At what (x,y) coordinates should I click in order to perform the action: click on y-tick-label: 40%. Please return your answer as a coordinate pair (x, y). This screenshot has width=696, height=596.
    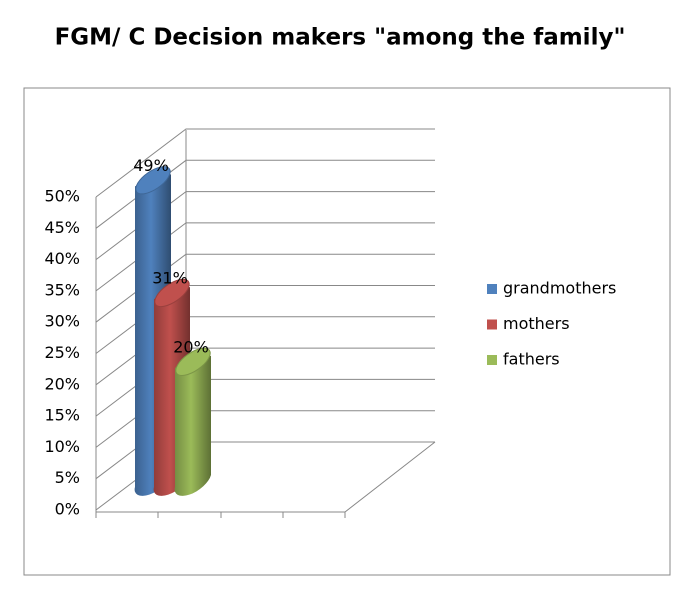
    Looking at the image, I should click on (62, 258).